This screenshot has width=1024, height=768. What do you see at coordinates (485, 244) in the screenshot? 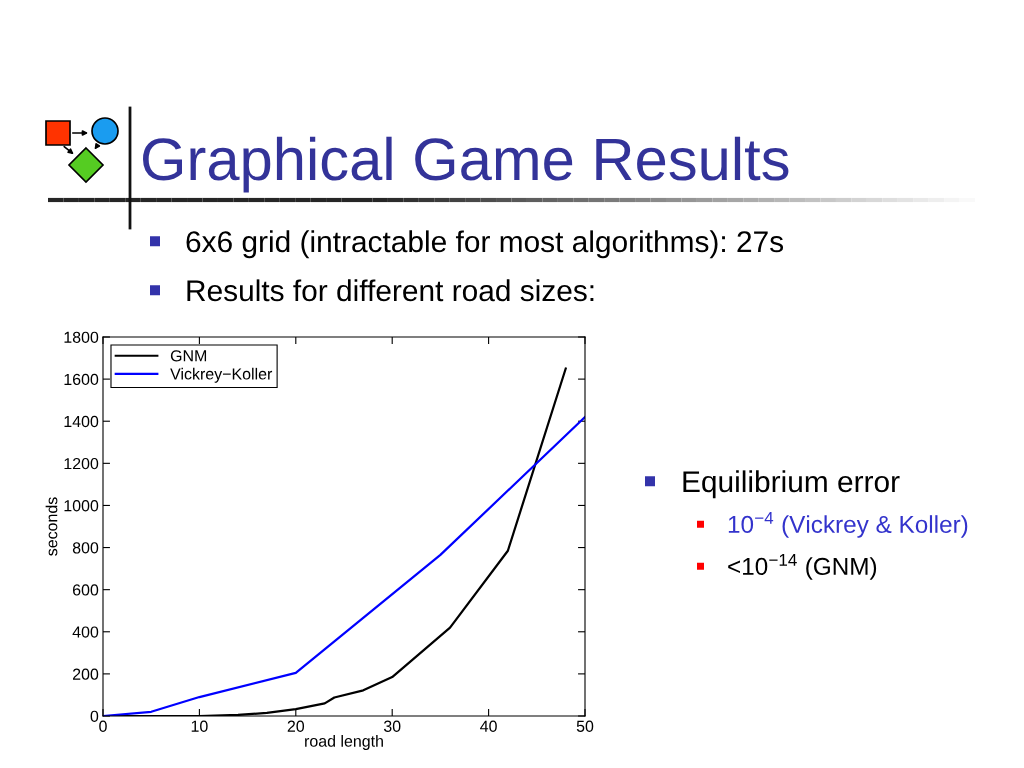
I see `text: 6x6 grid (intractable for most algorithms): 27s` at bounding box center [485, 244].